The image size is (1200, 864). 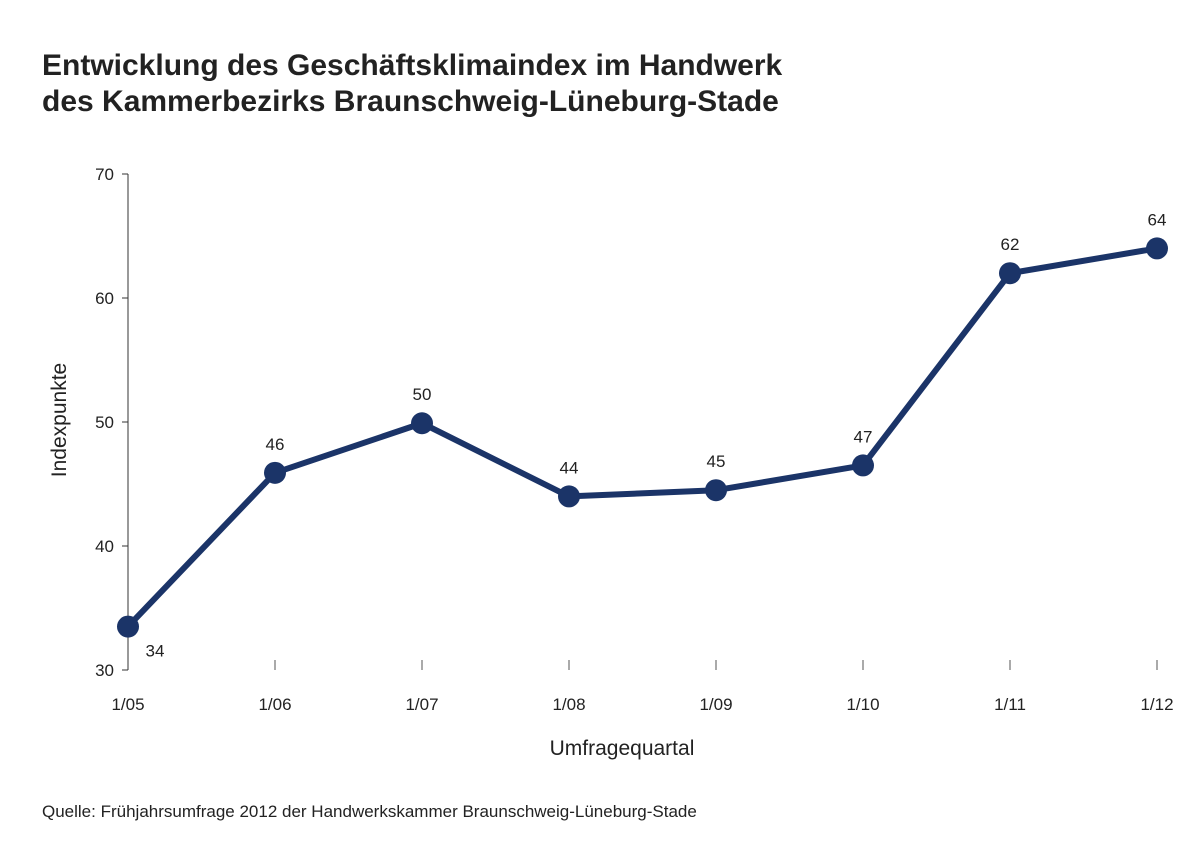 What do you see at coordinates (155, 651) in the screenshot?
I see `data-label: 34` at bounding box center [155, 651].